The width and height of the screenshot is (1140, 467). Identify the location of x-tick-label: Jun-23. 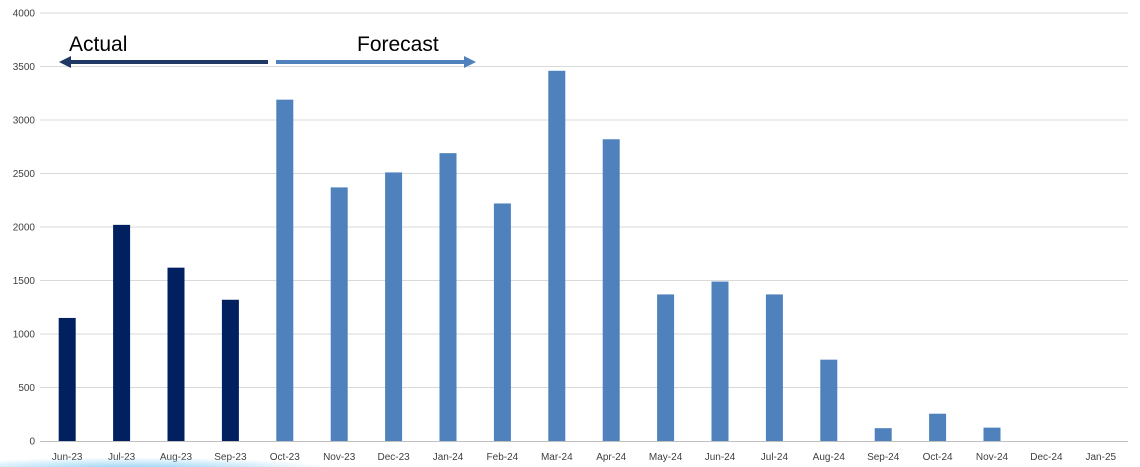
(67, 457).